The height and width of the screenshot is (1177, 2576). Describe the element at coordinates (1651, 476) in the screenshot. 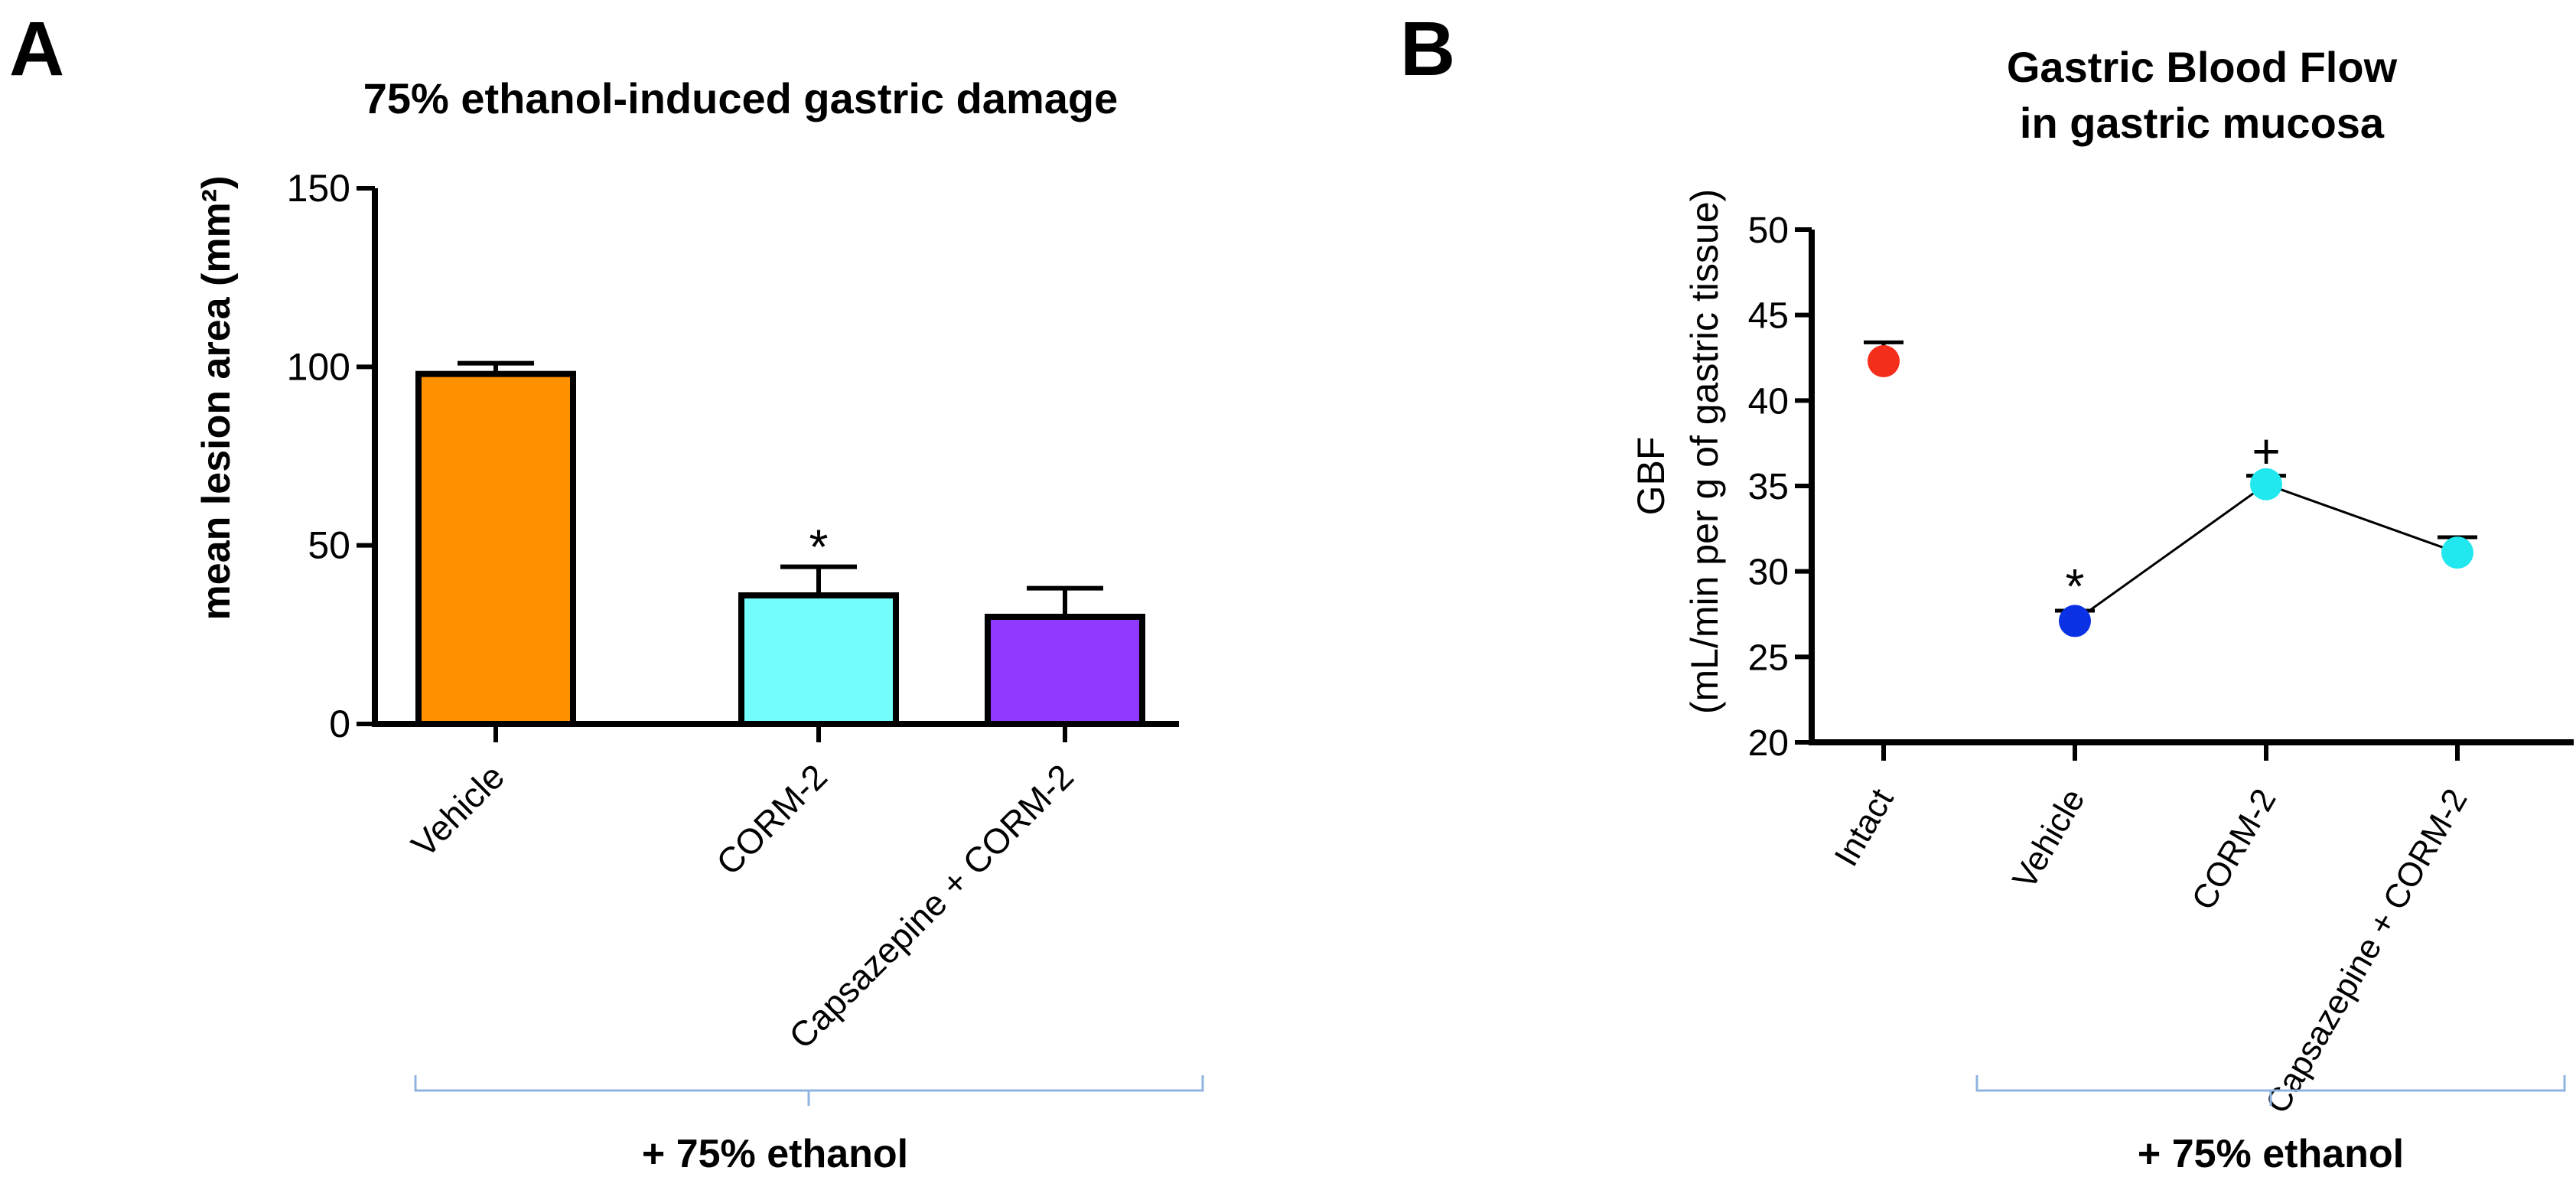

I see `panel-b-y-axis-label-line-1: GBF` at that location.